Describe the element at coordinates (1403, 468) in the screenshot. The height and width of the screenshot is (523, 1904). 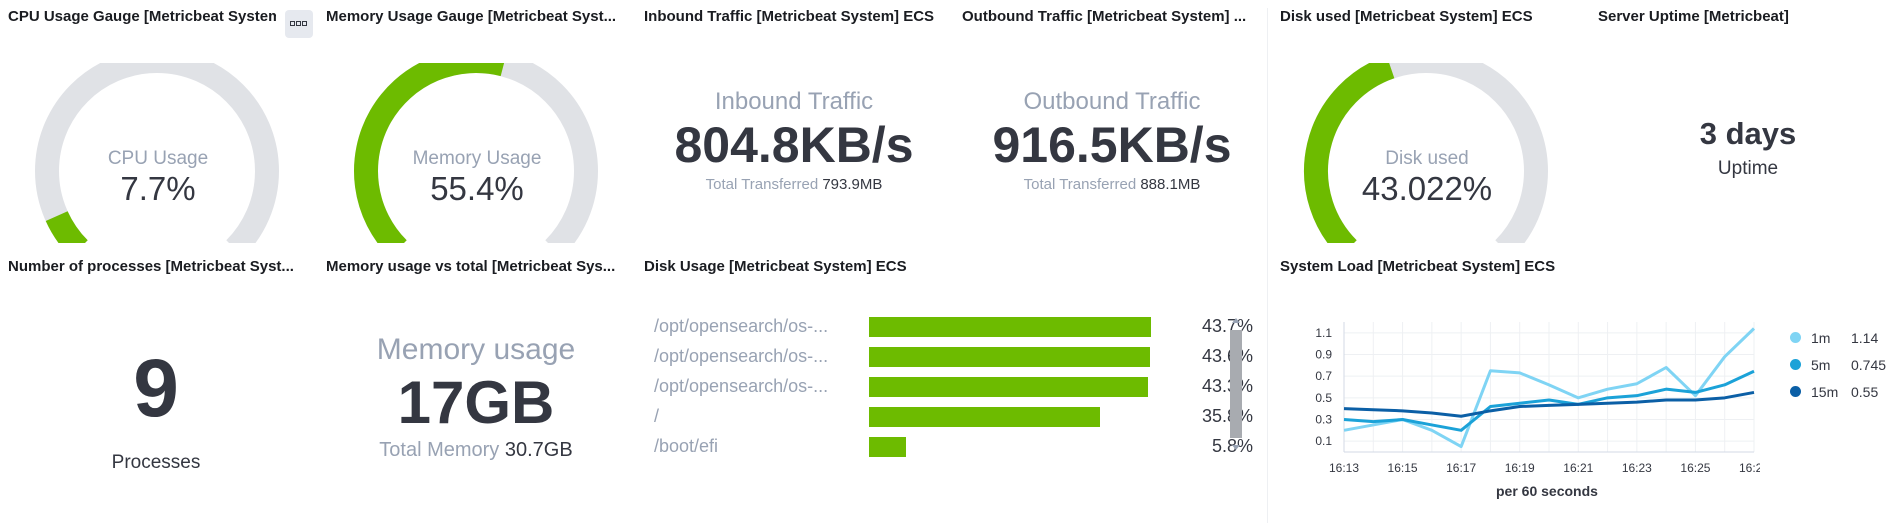
I see `x-tick-label: 16:15` at that location.